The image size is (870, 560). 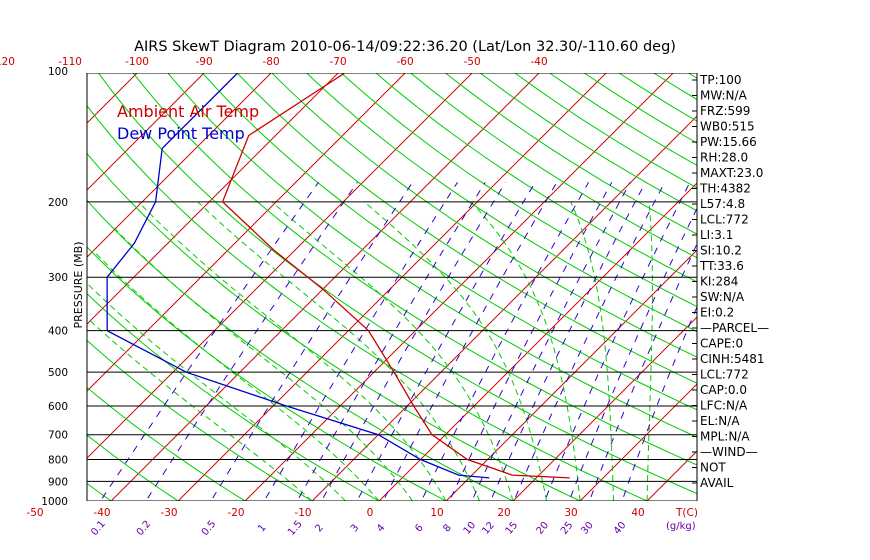 What do you see at coordinates (728, 142) in the screenshot?
I see `index-label: PW:15.66` at bounding box center [728, 142].